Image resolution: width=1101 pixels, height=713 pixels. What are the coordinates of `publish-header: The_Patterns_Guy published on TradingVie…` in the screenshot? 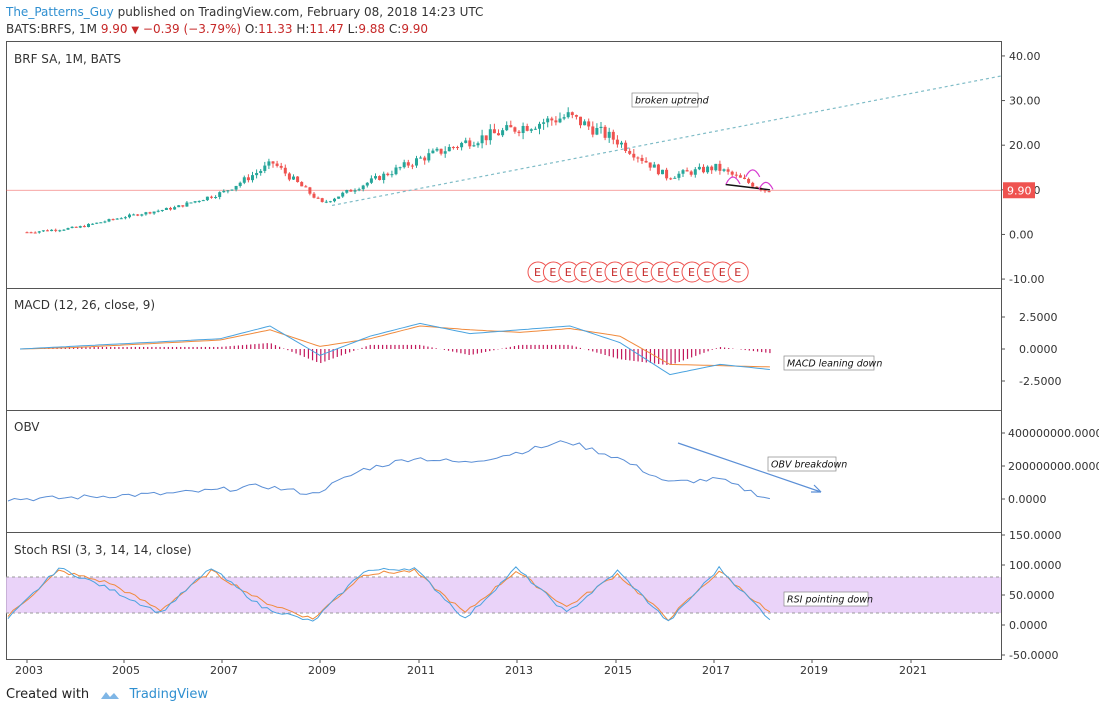 It's located at (244, 12).